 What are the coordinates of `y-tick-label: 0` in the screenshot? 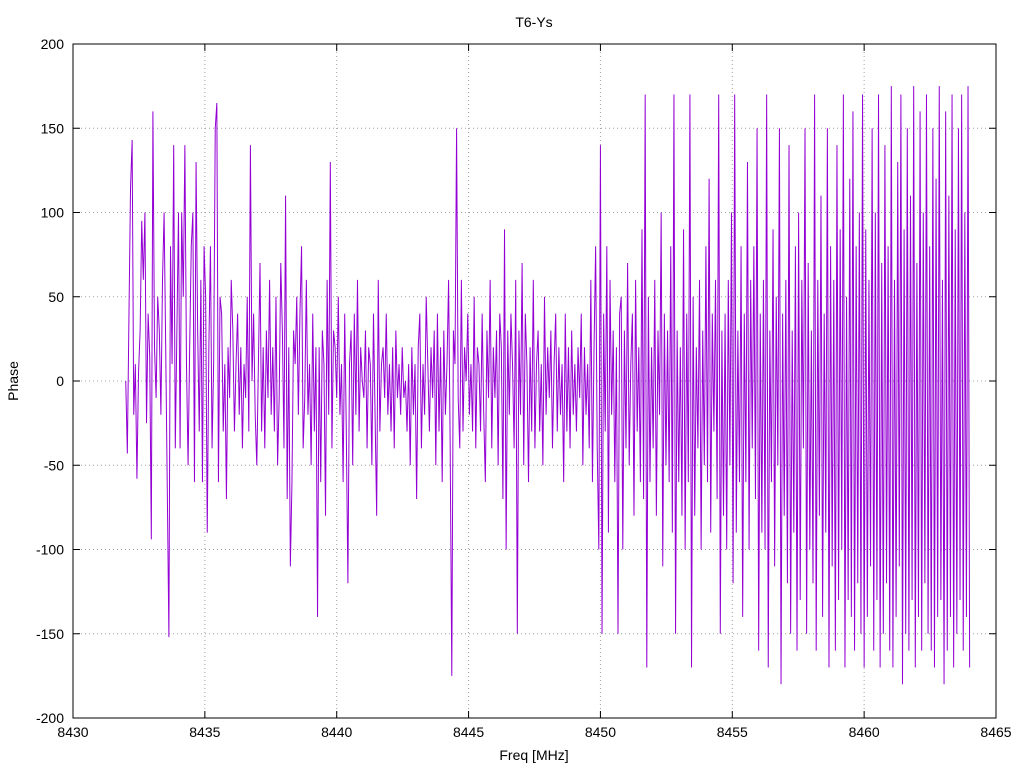 It's located at (60, 381).